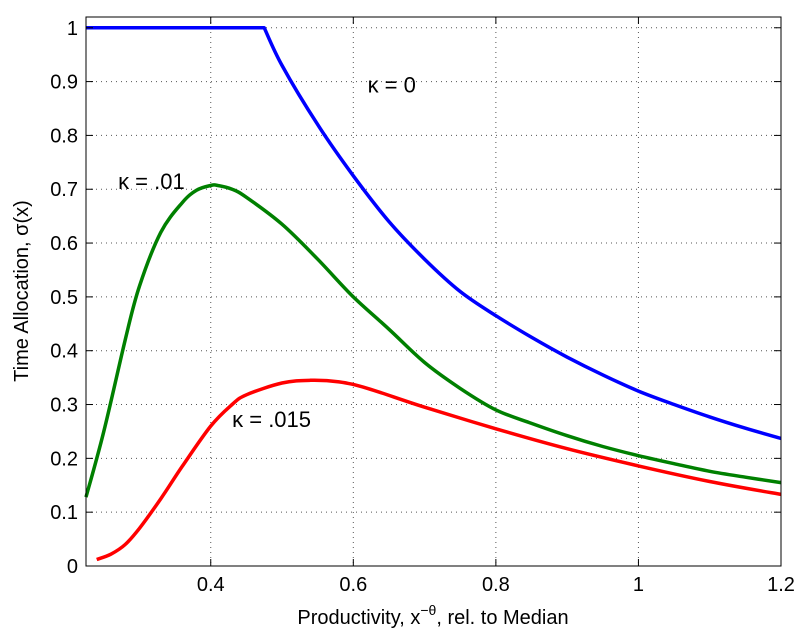 The width and height of the screenshot is (800, 631). I want to click on x-tick-label: 0.6, so click(353, 585).